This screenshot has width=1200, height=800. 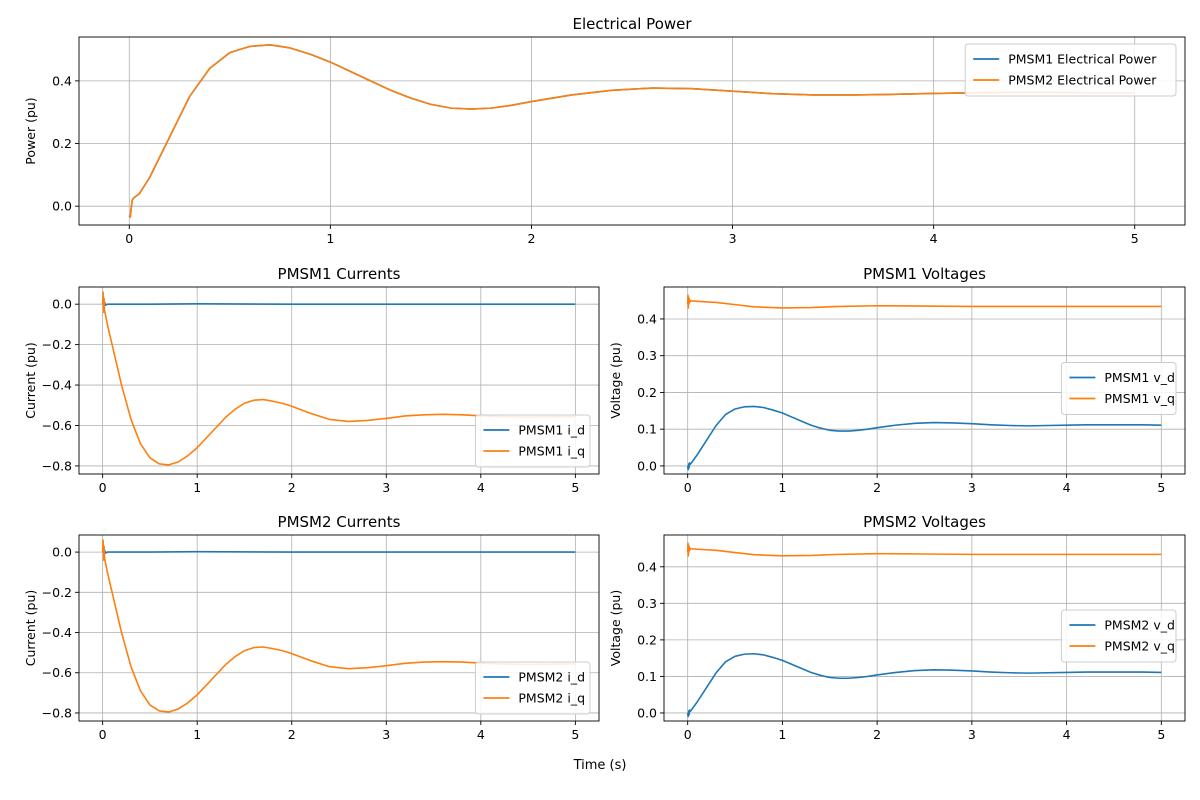 I want to click on y-axis-label: Power (pu), so click(x=30, y=130).